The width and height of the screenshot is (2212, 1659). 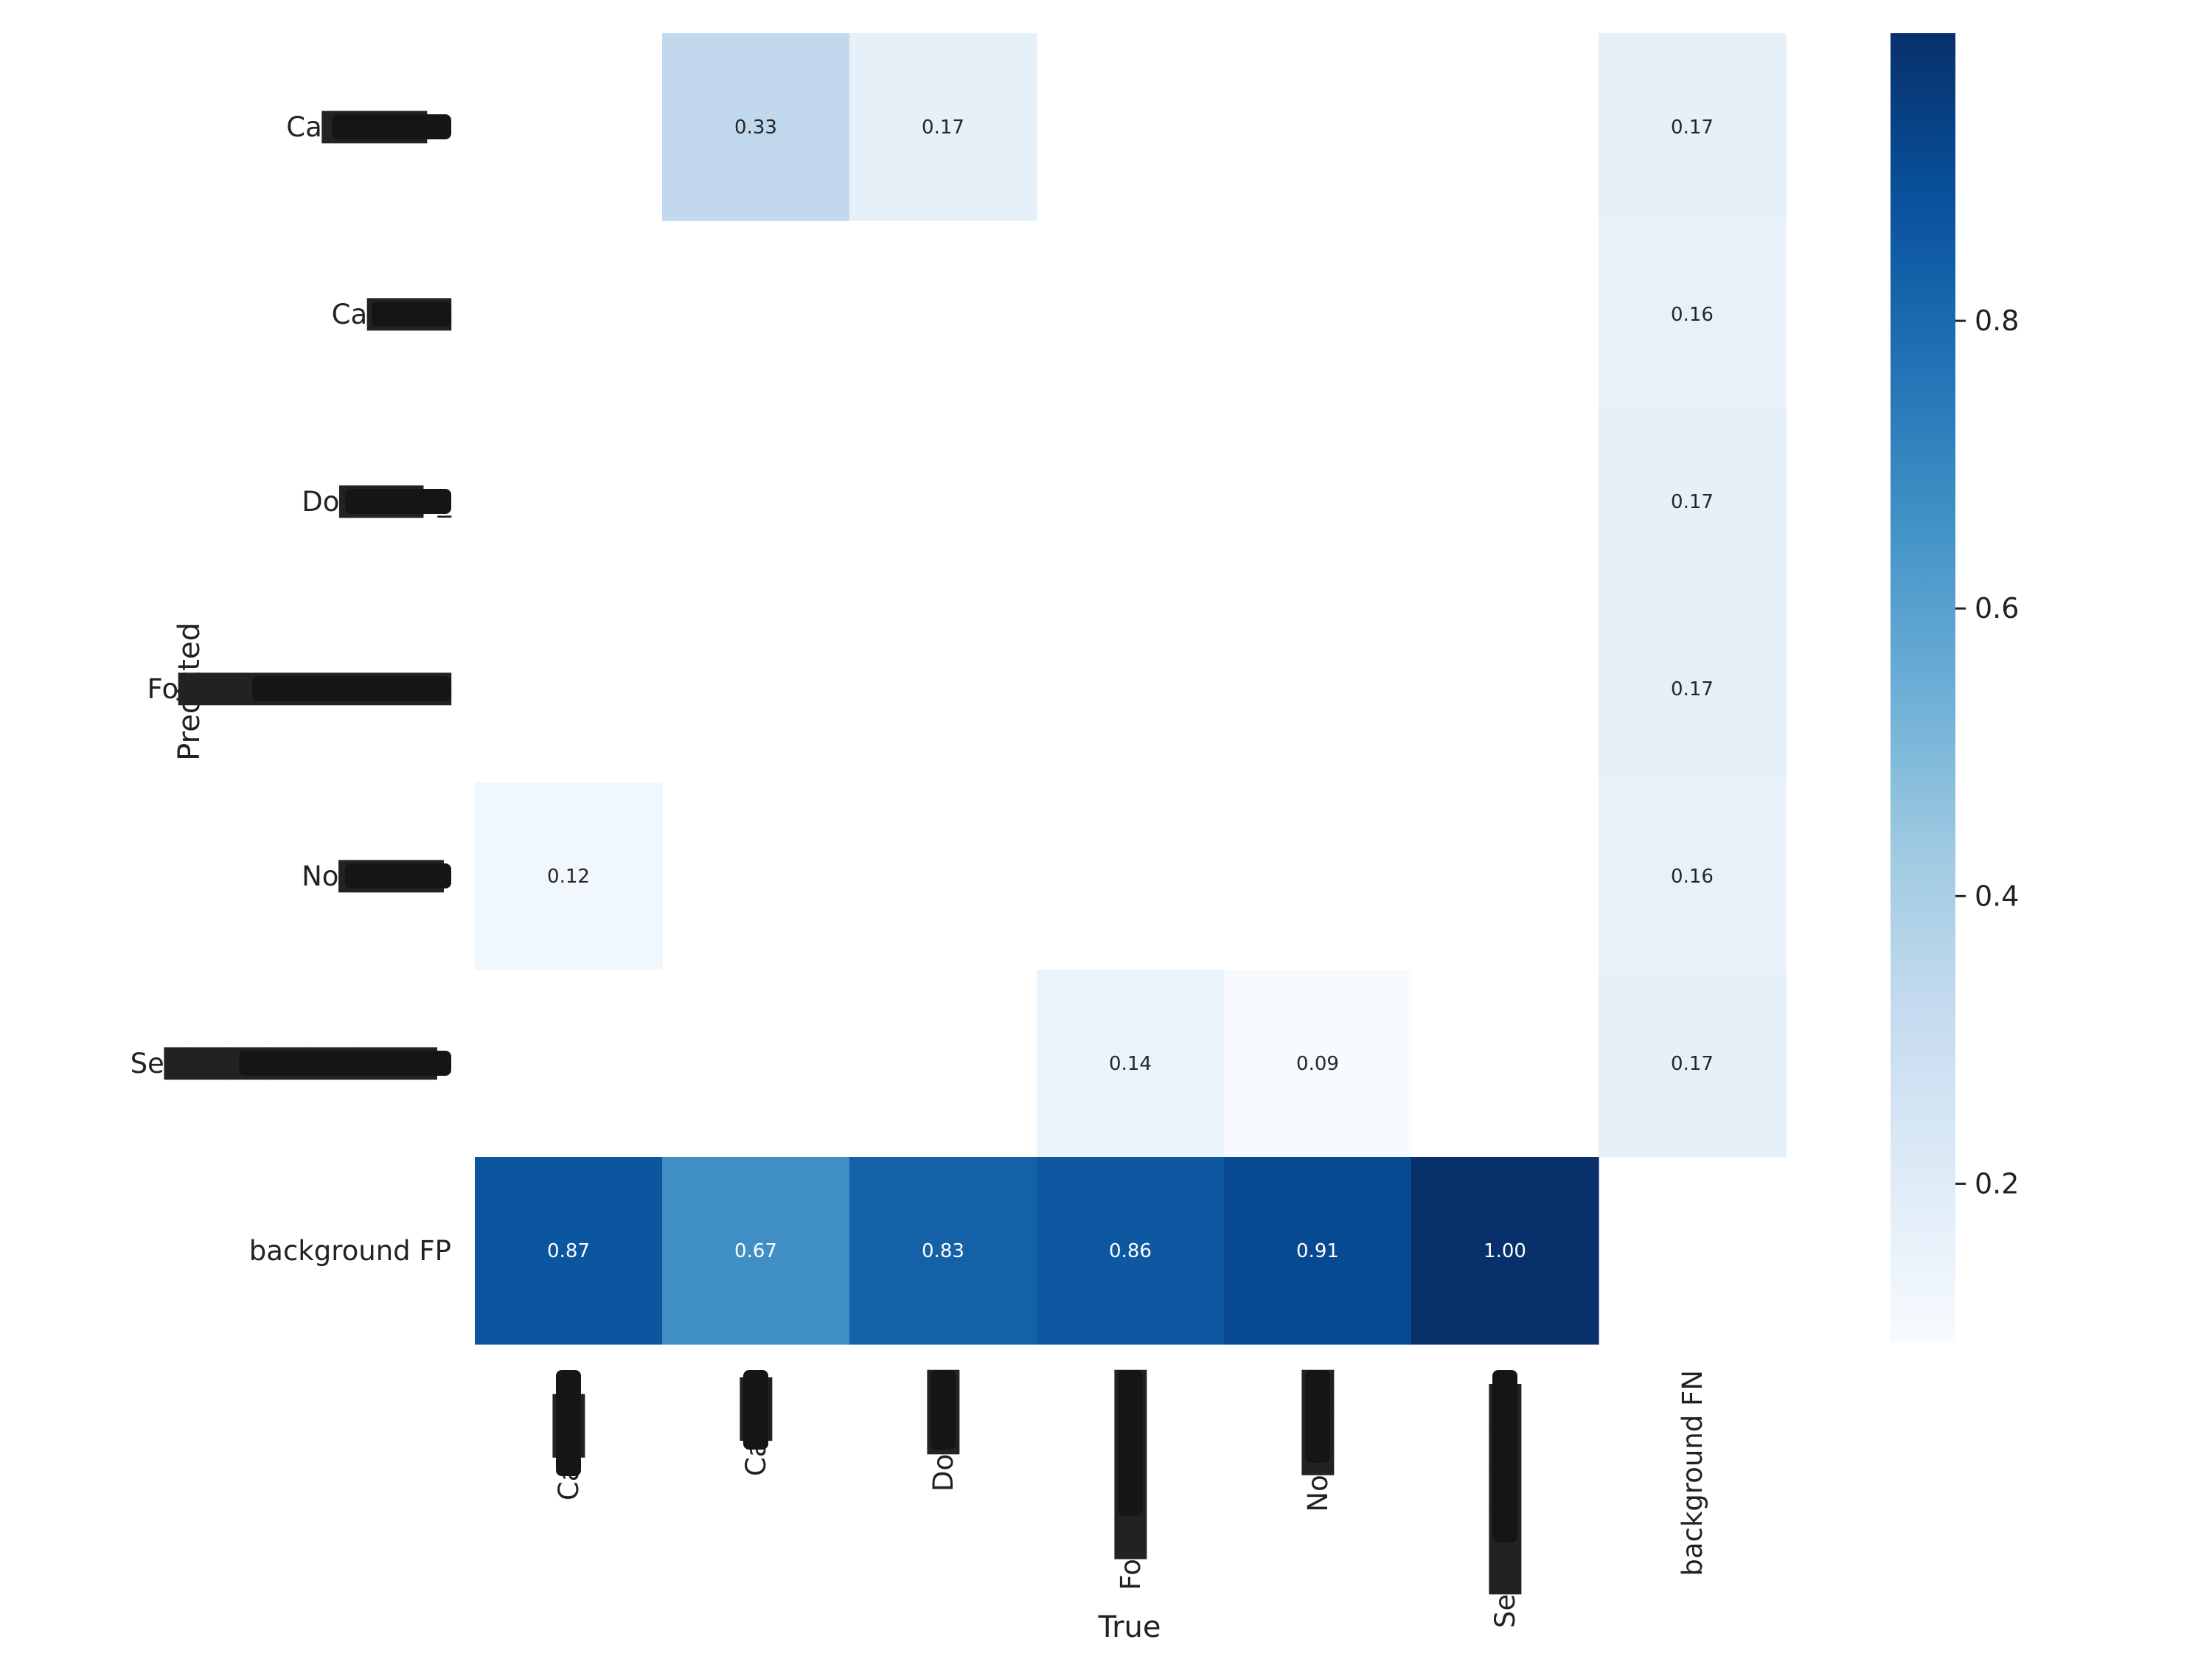 I want to click on colorbar-tick-label: 0.6, so click(x=1997, y=608).